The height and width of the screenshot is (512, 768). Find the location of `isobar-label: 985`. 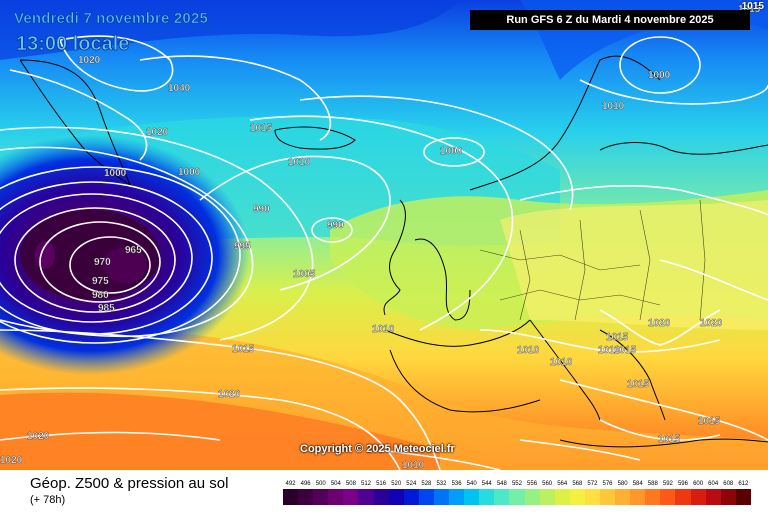

isobar-label: 985 is located at coordinates (106, 308).